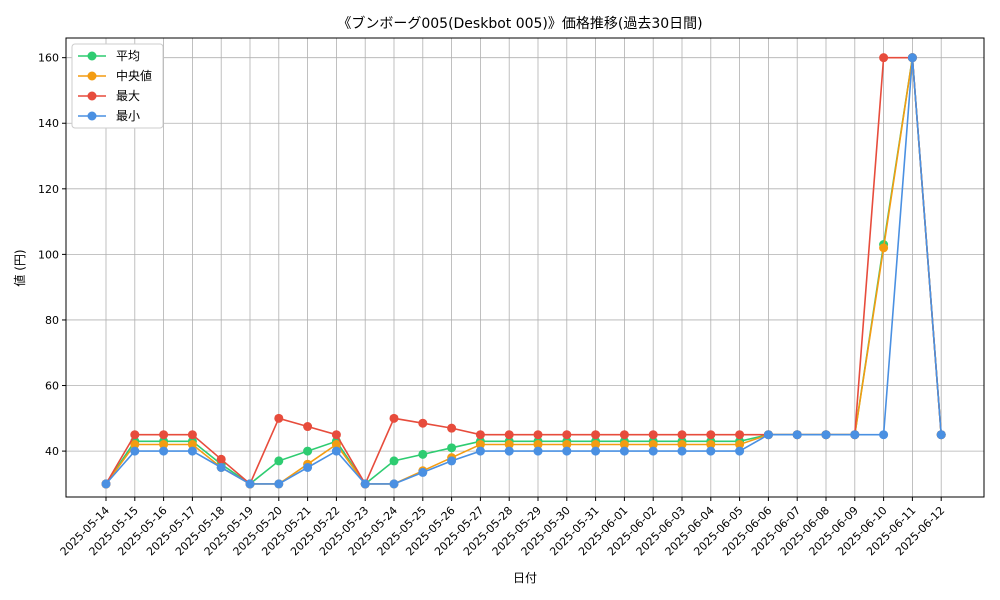 The width and height of the screenshot is (1000, 600). What do you see at coordinates (19, 267) in the screenshot?
I see `y-axis-label: 値 (円)` at bounding box center [19, 267].